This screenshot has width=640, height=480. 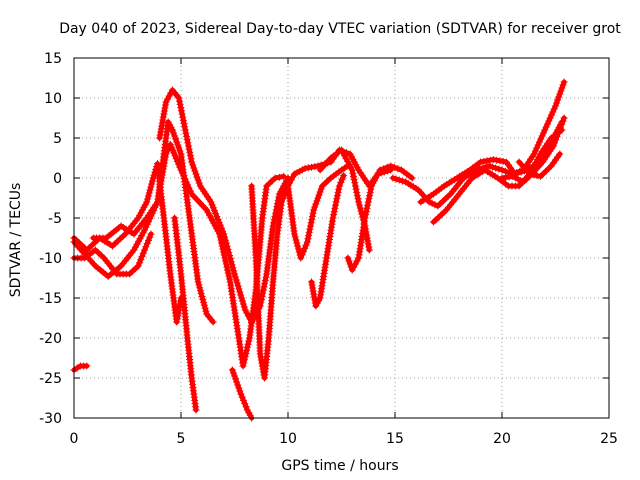 What do you see at coordinates (53, 99) in the screenshot?
I see `y-tick-label: 10` at bounding box center [53, 99].